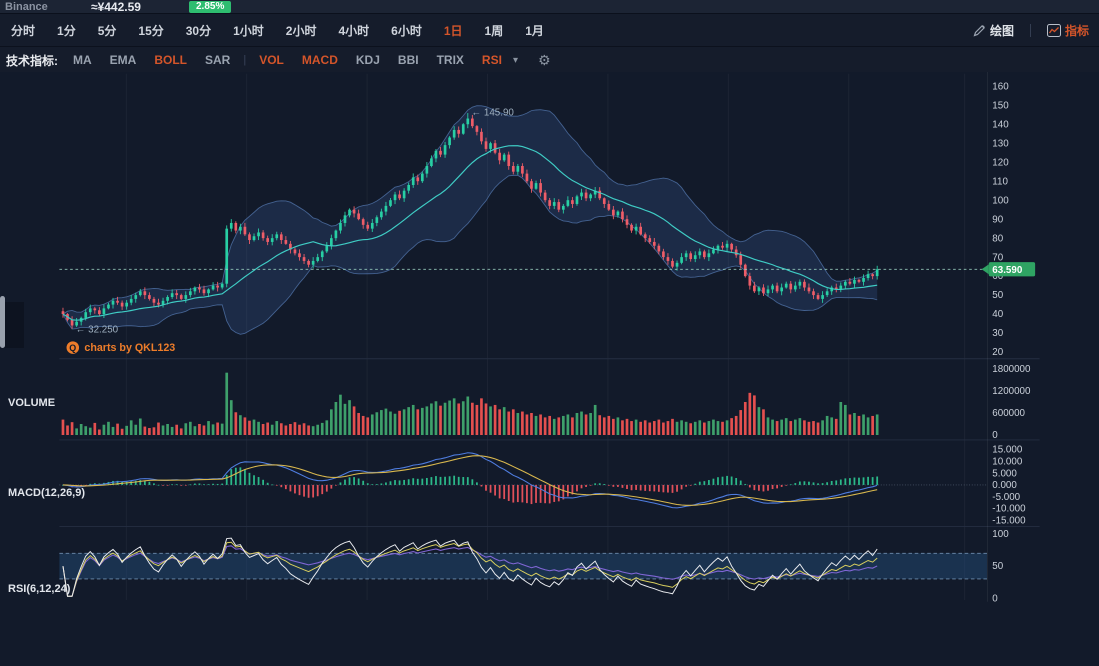 The height and width of the screenshot is (666, 1099). Describe the element at coordinates (453, 30) in the screenshot. I see `interval-1d: 1日` at that location.